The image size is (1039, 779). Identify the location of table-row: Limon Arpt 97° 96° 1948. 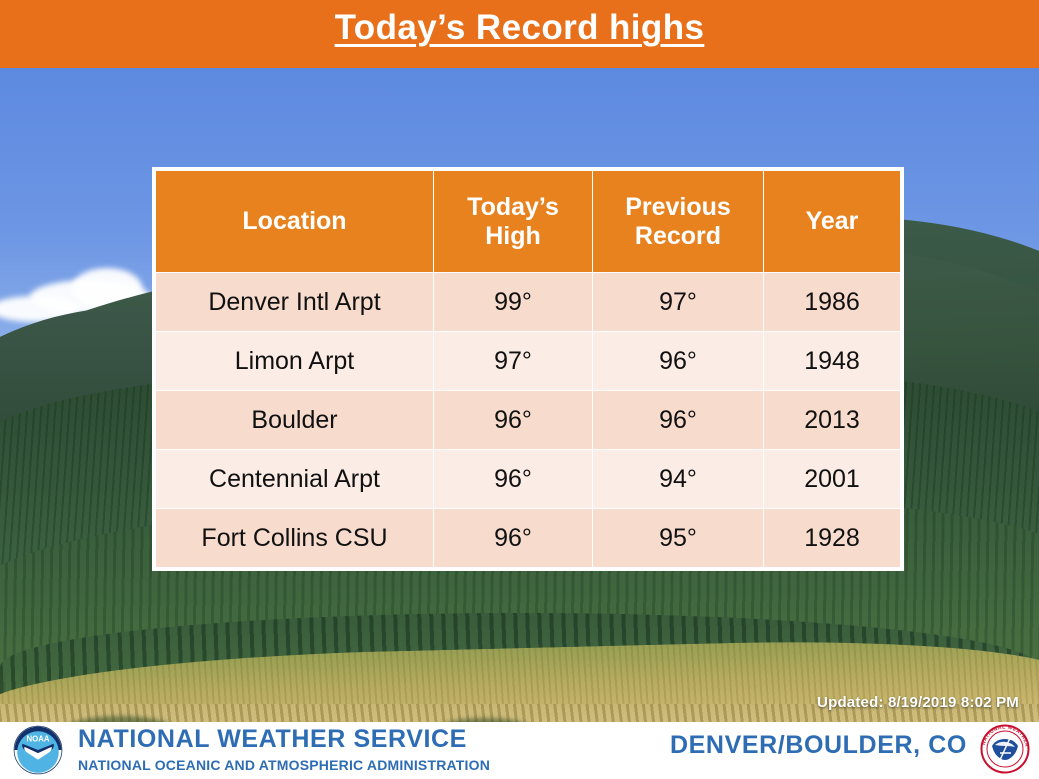
(528, 361).